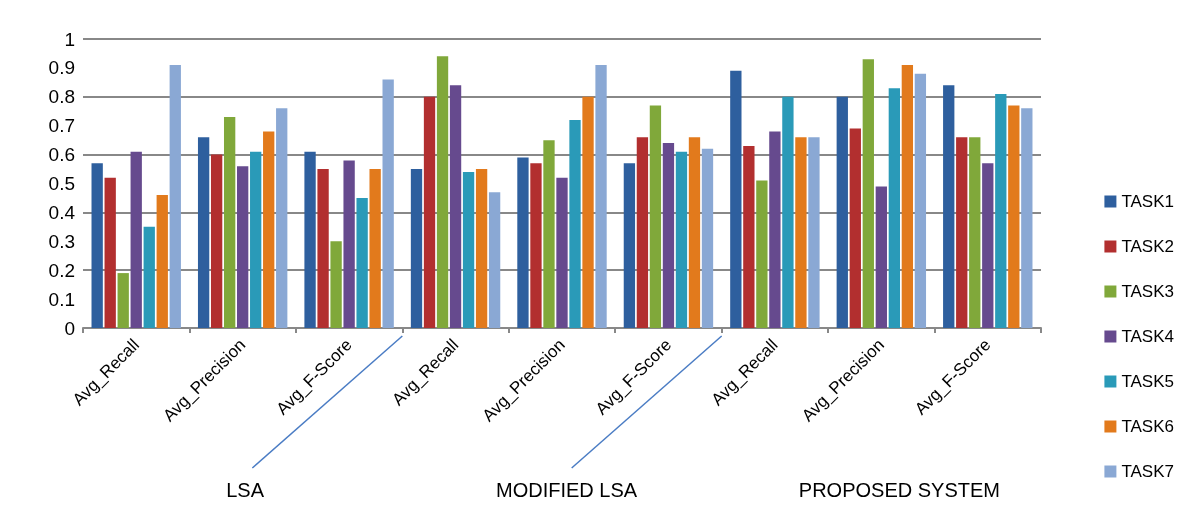 This screenshot has width=1199, height=516. I want to click on y-tick-label: 0.9, so click(61, 68).